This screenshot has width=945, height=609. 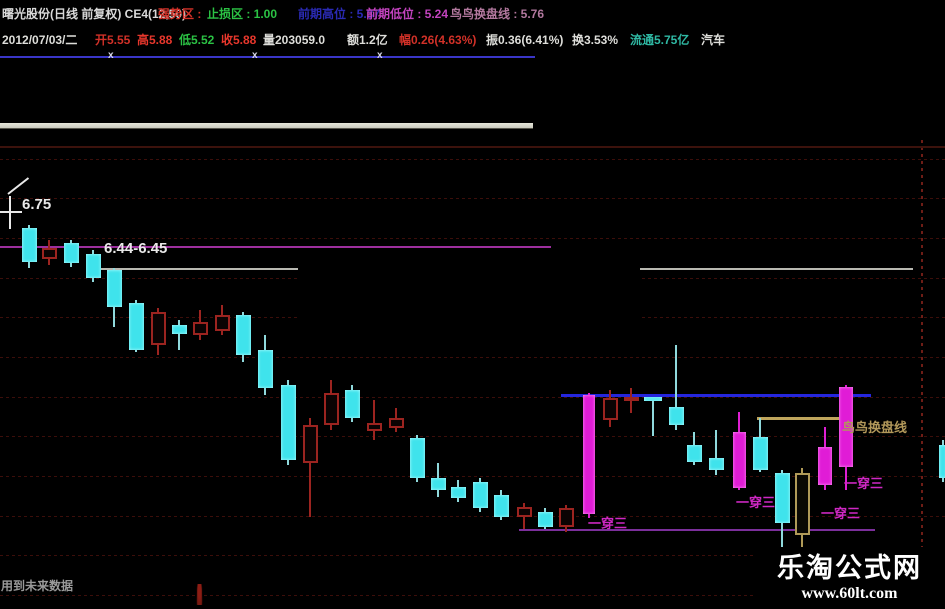 What do you see at coordinates (595, 40) in the screenshot?
I see `turnover-value: 换3.53%` at bounding box center [595, 40].